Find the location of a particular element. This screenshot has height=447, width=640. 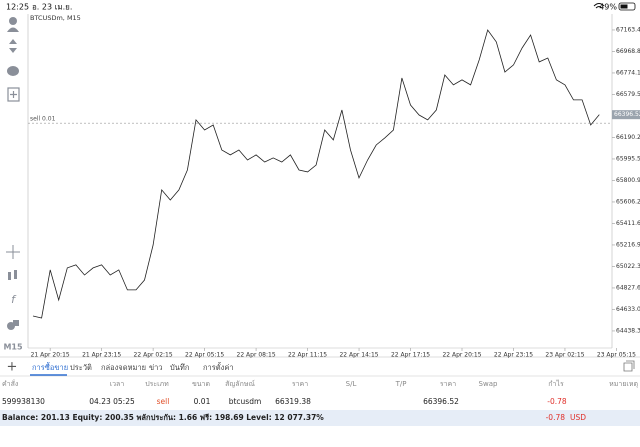

footer-bar is located at coordinates (320, 418).